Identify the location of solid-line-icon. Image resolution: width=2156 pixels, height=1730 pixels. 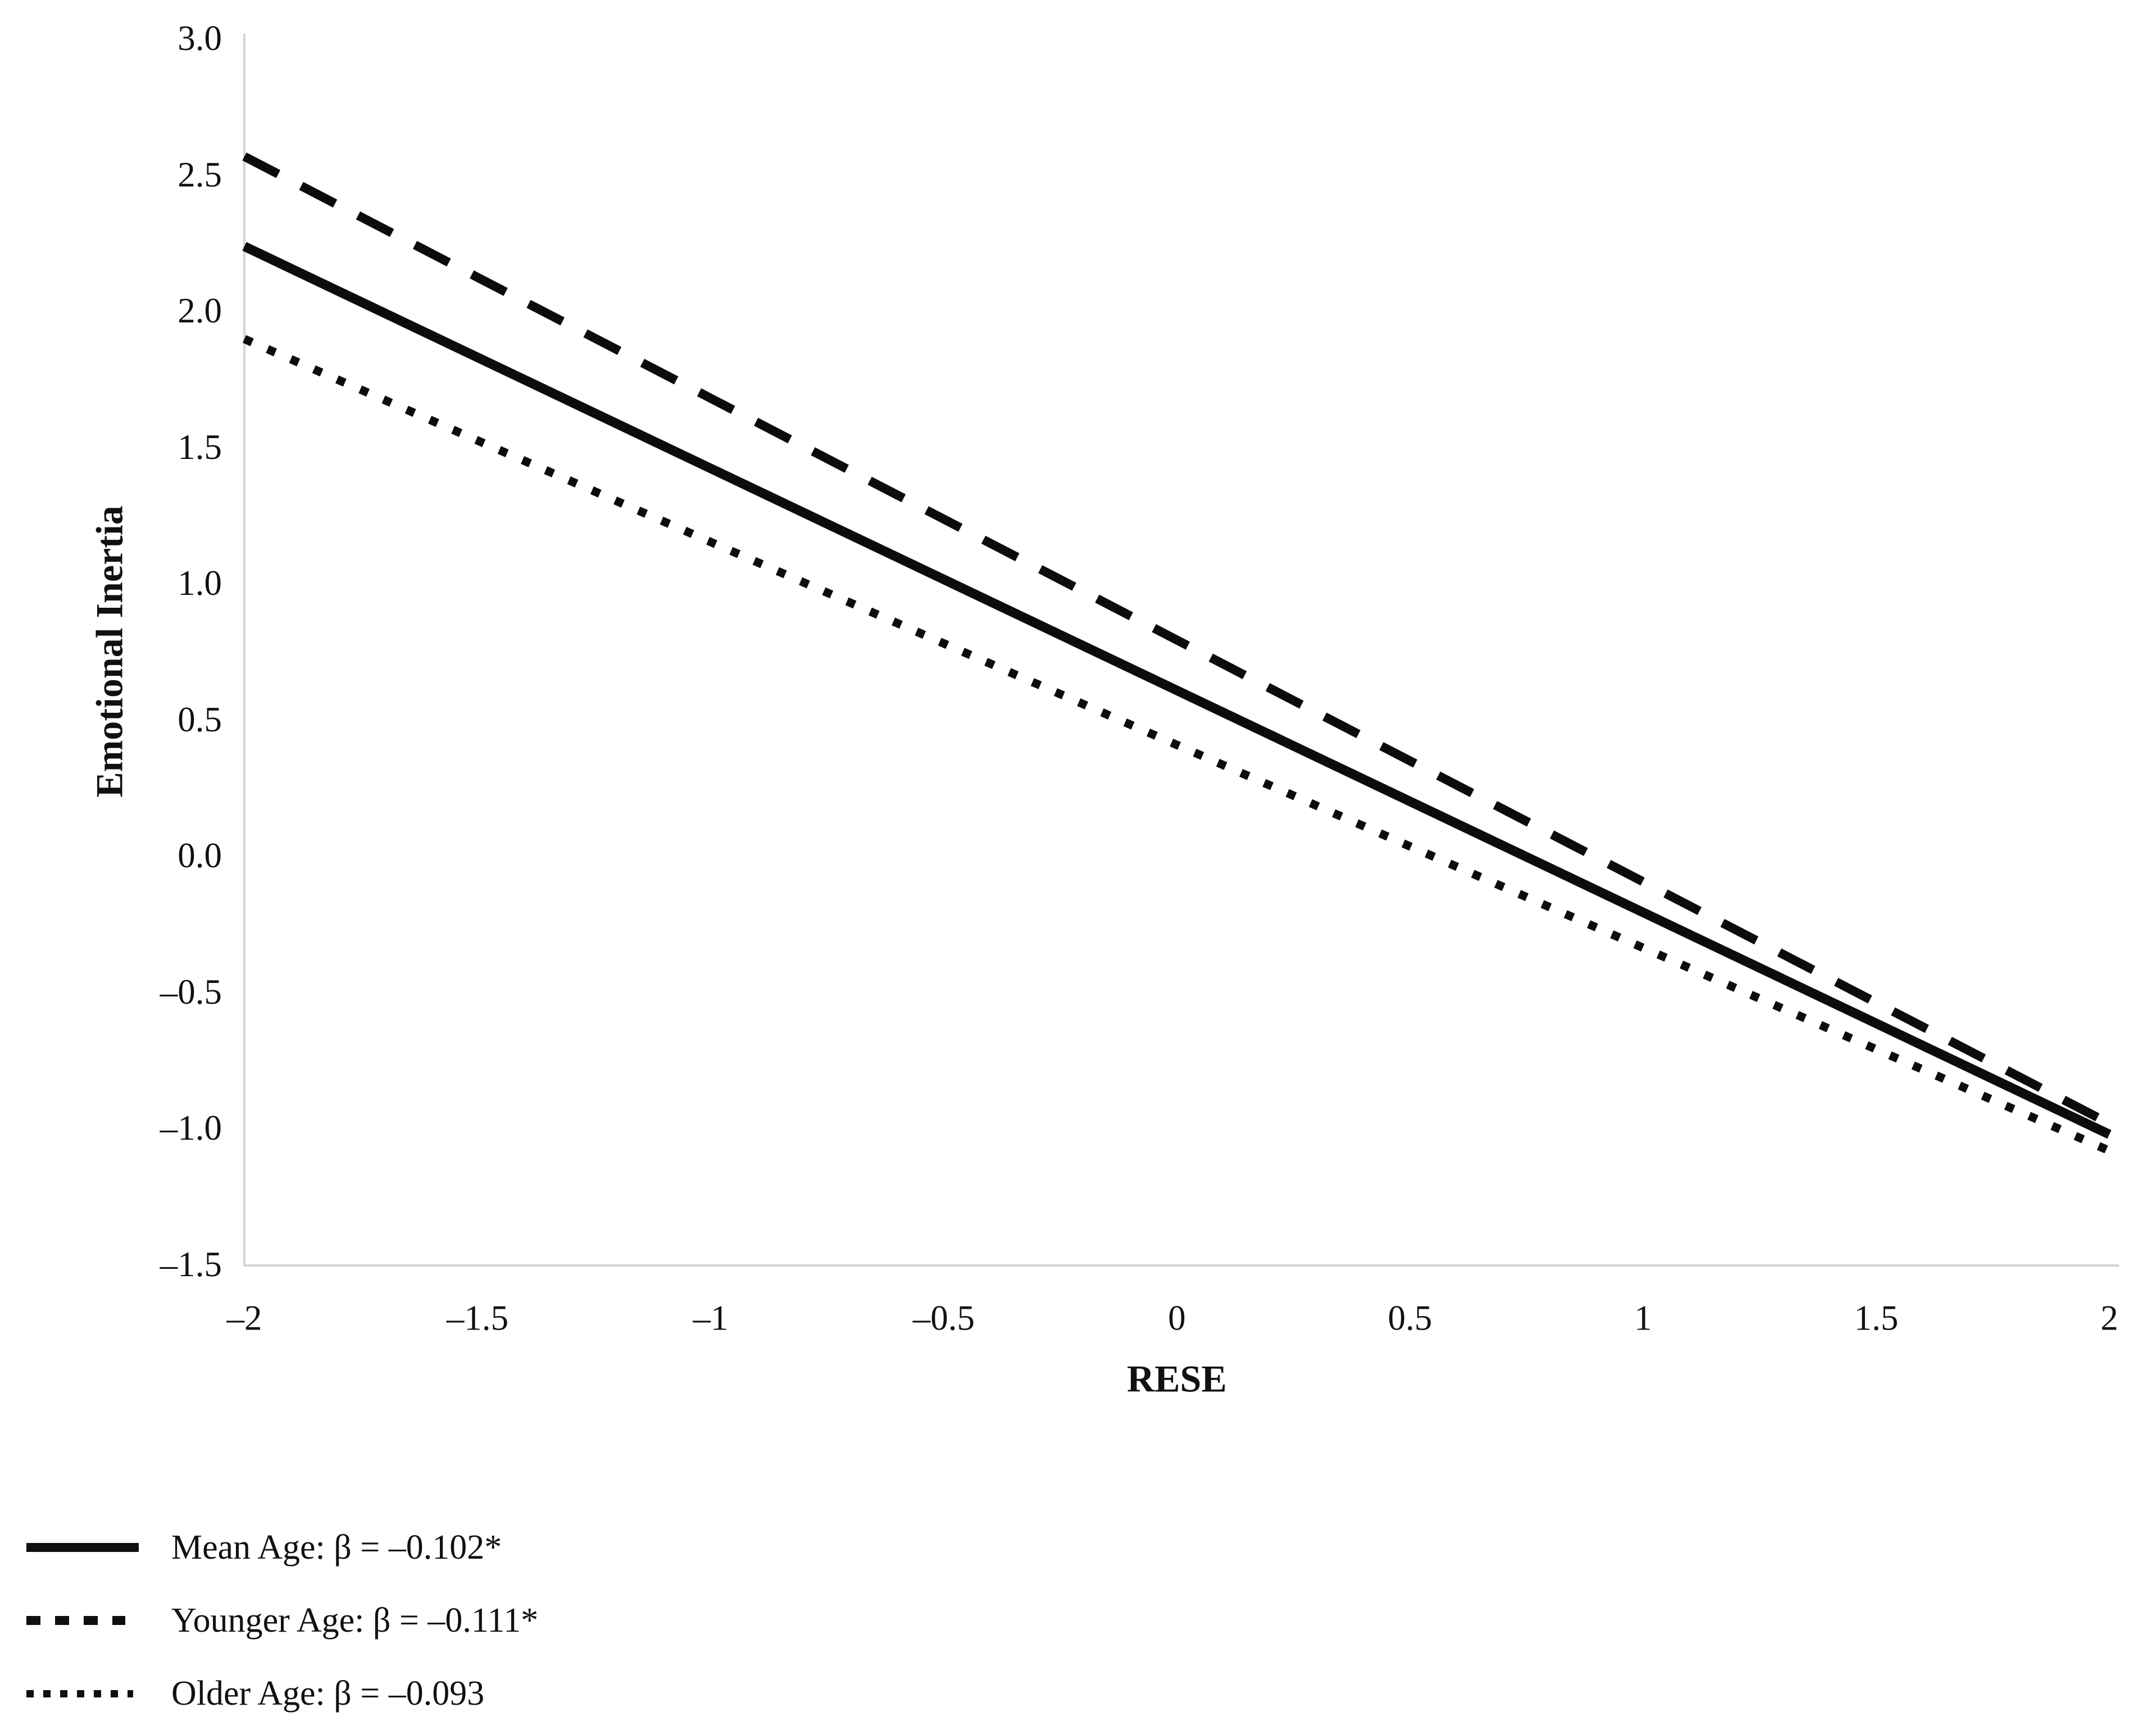
(82, 1547).